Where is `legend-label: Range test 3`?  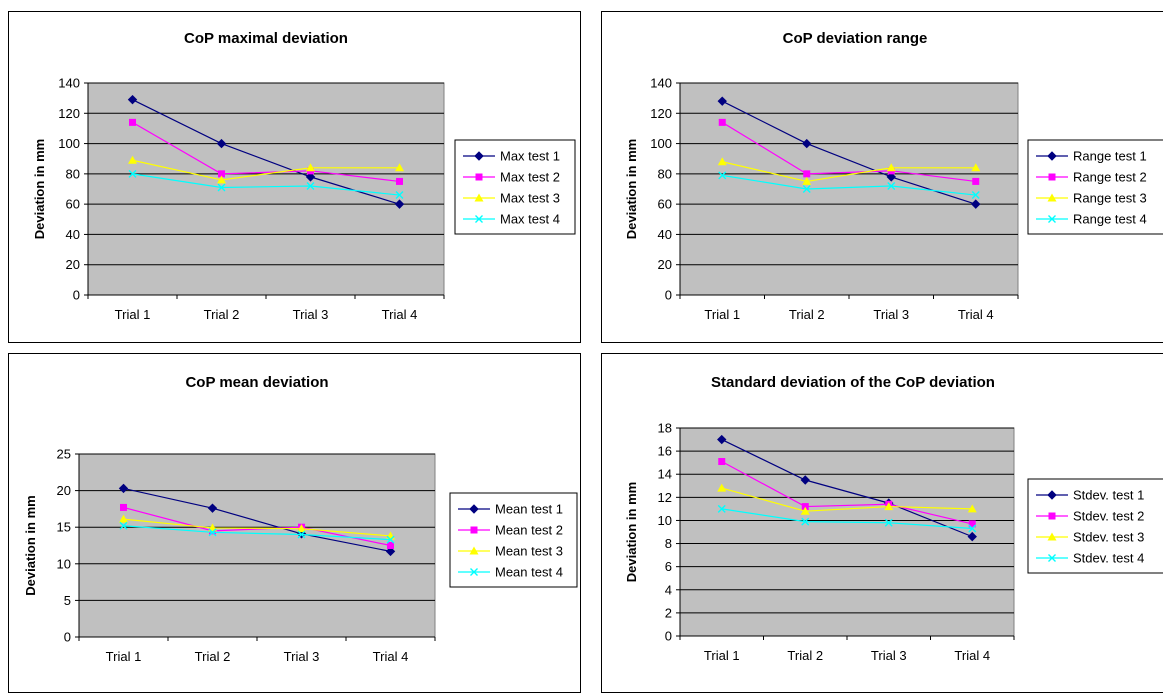
legend-label: Range test 3 is located at coordinates (1110, 198).